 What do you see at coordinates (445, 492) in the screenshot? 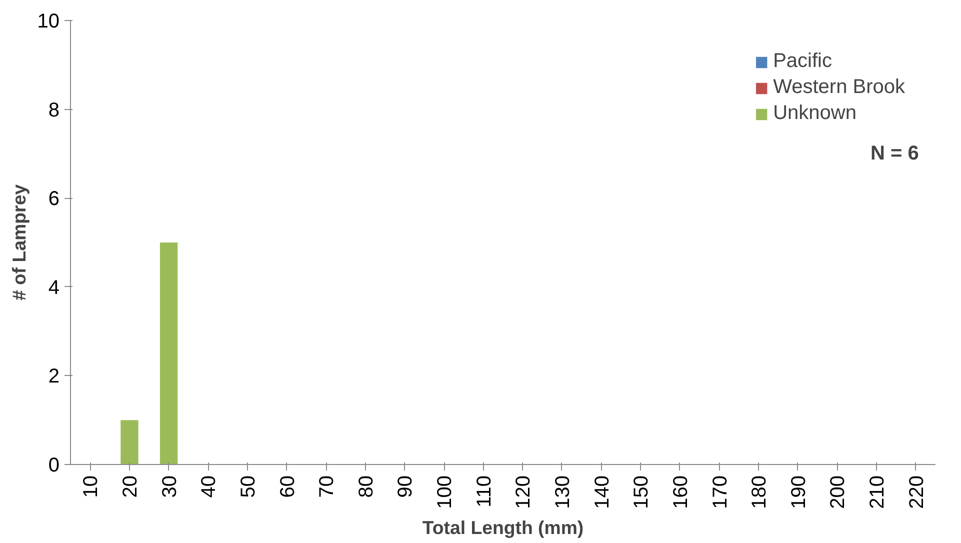
I see `x-tick-label: 100` at bounding box center [445, 492].